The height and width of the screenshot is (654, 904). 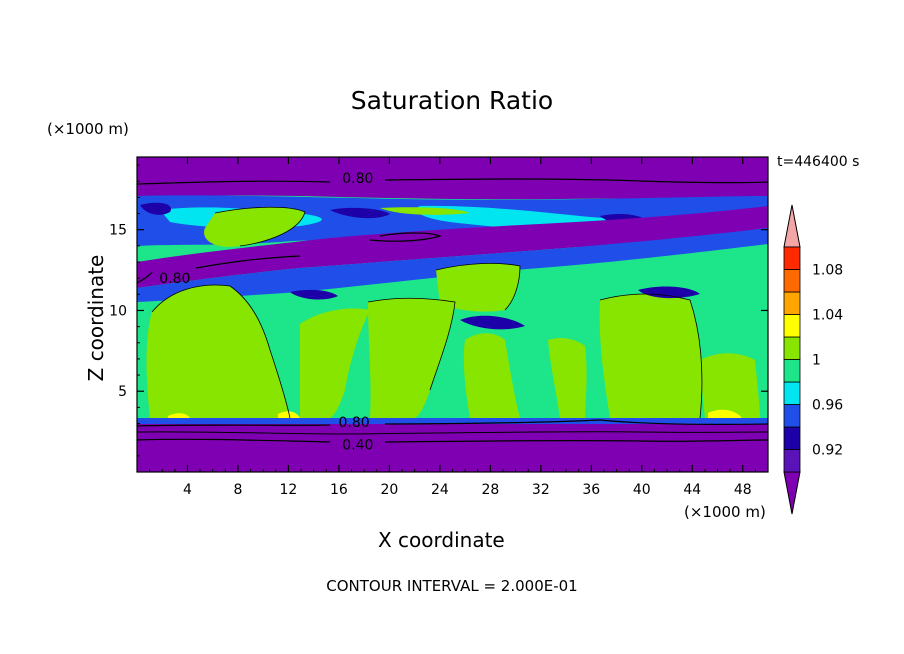 What do you see at coordinates (266, 312) in the screenshot?
I see `contour-labels: 0.80 0.80 0.80 0.40` at bounding box center [266, 312].